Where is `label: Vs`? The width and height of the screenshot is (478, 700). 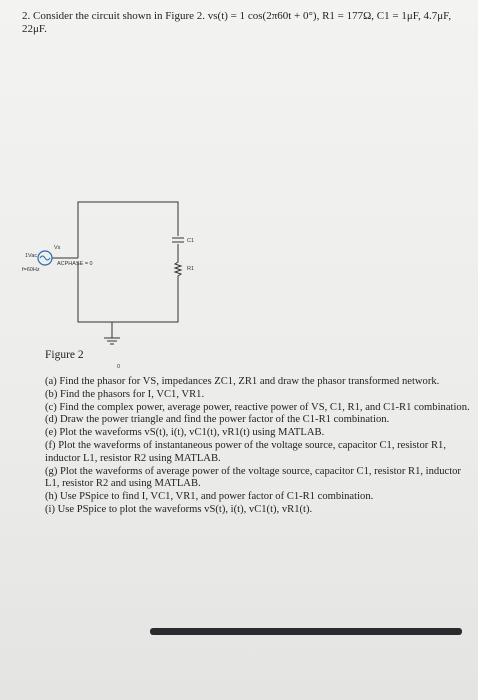 label: Vs is located at coordinates (57, 248).